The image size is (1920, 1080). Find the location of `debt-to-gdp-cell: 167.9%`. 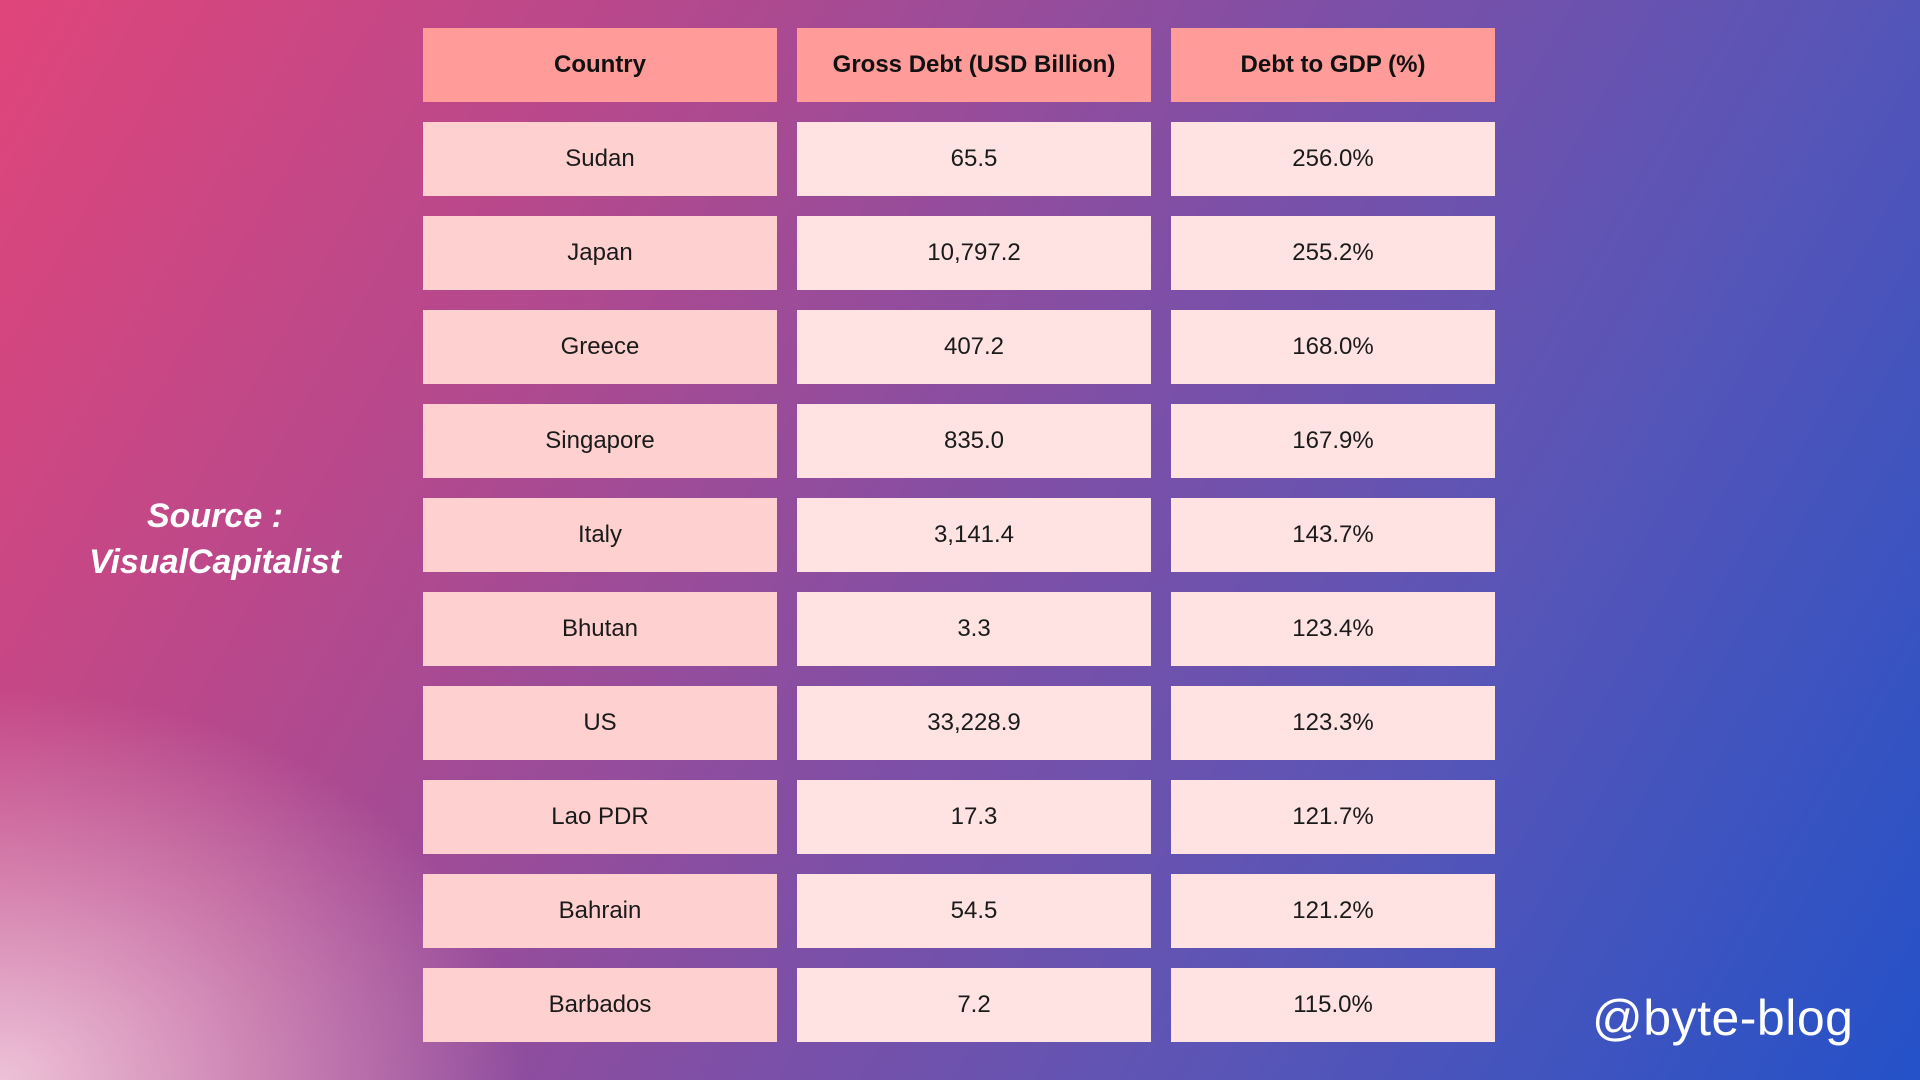

debt-to-gdp-cell: 167.9% is located at coordinates (1333, 441).